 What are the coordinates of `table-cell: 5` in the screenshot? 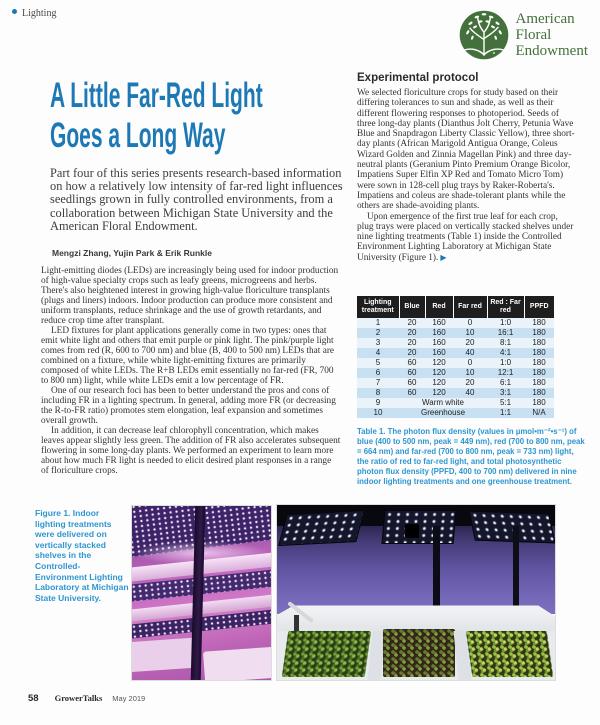 It's located at (378, 363).